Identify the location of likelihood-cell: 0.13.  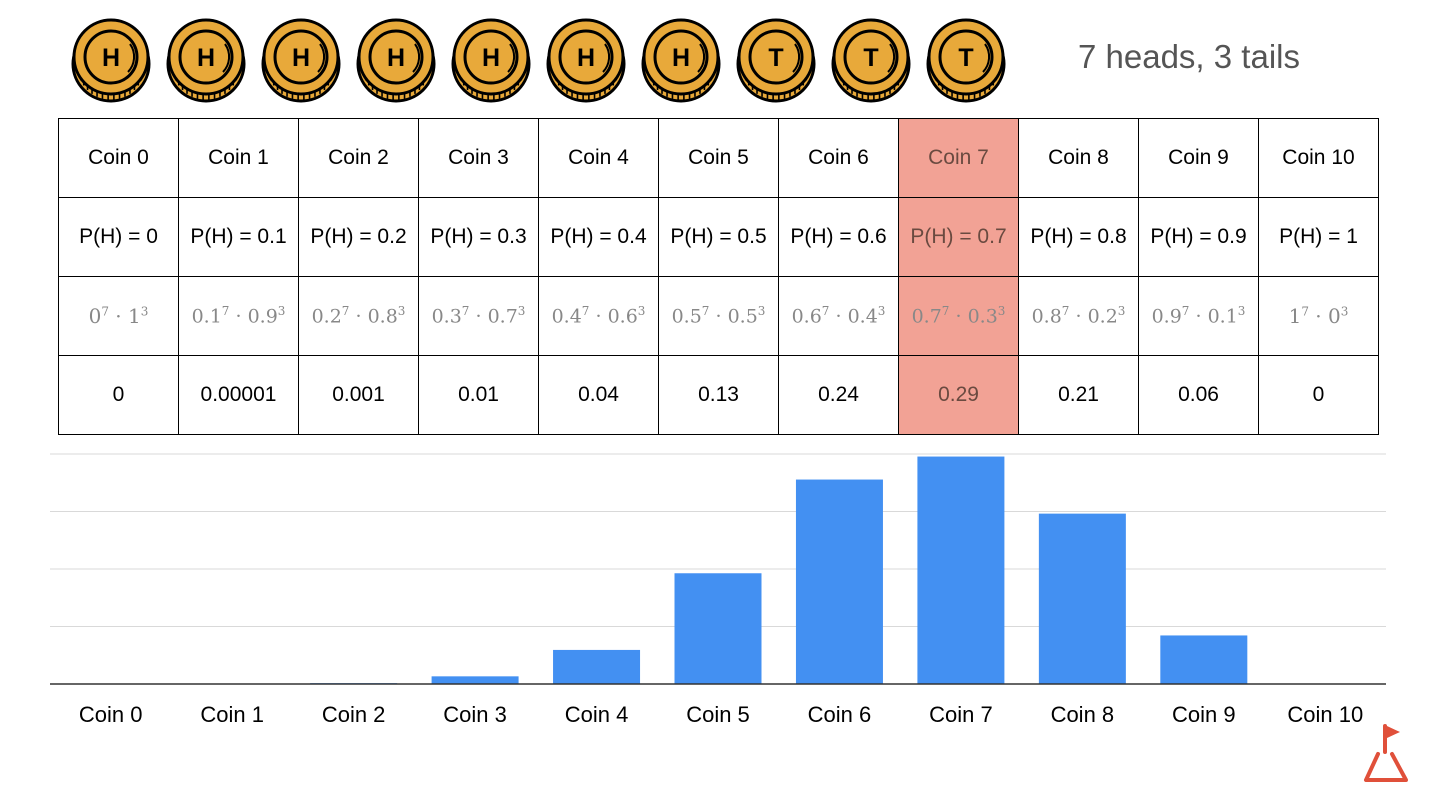
(719, 395).